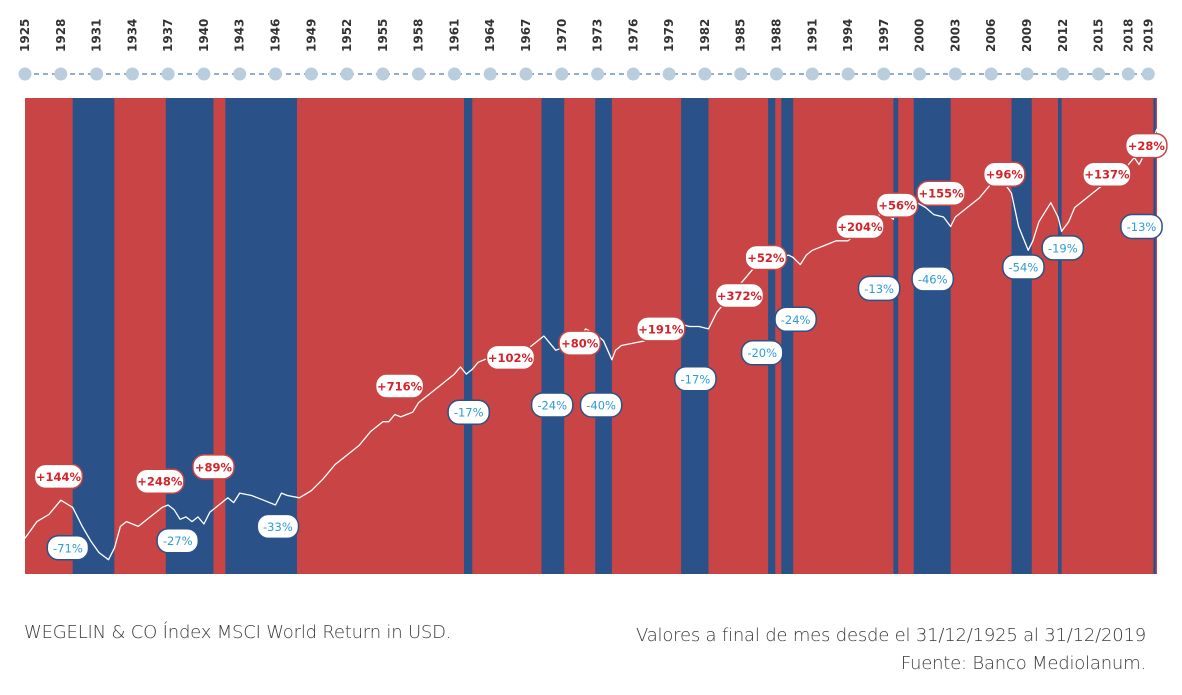  Describe the element at coordinates (454, 74) in the screenshot. I see `timeline-dot-1961` at that location.